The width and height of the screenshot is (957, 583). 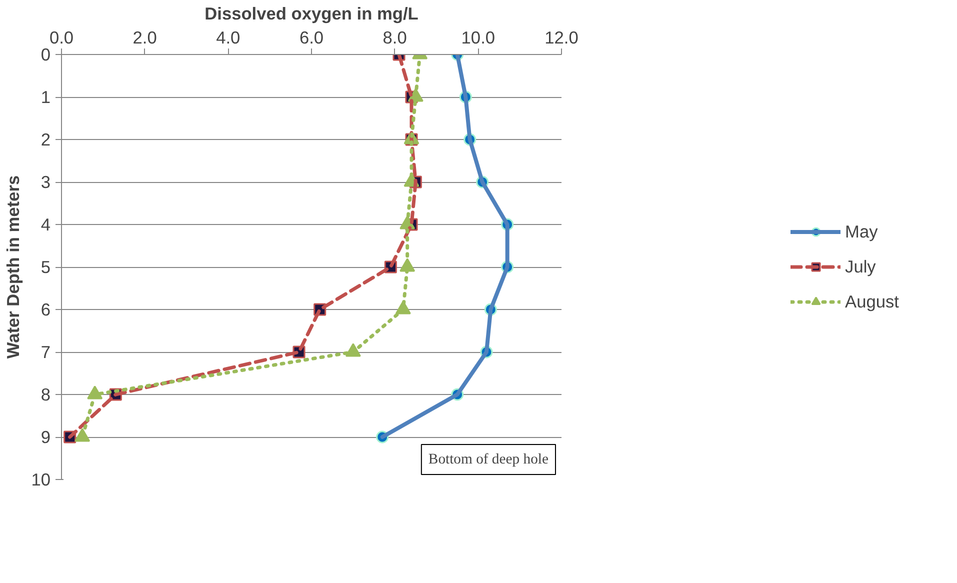 I want to click on x-tick-label: 10.0, so click(x=478, y=38).